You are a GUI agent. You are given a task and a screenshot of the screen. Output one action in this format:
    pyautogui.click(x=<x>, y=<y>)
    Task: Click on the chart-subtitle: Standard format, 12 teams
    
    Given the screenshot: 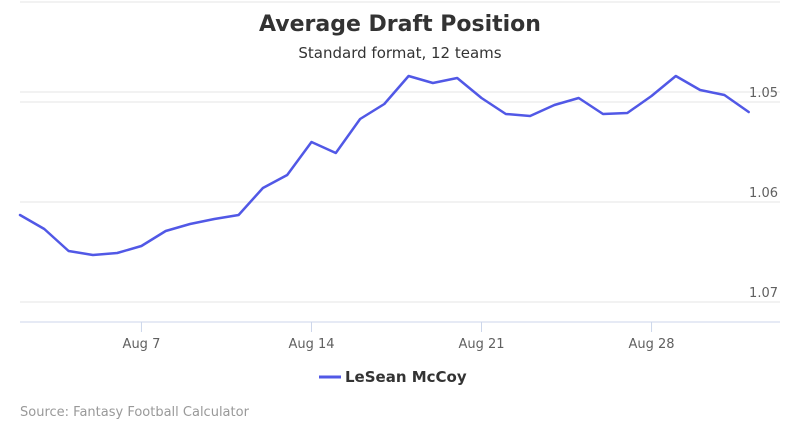 What is the action you would take?
    pyautogui.click(x=399, y=53)
    